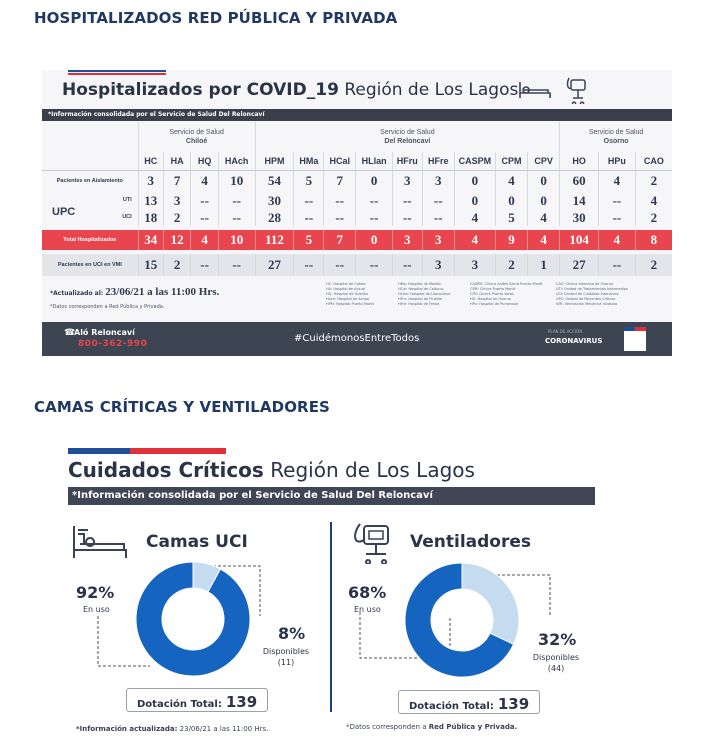 The height and width of the screenshot is (739, 704). Describe the element at coordinates (494, 304) in the screenshot. I see `legend-entry: HPu: Hospital de Purranque` at that location.